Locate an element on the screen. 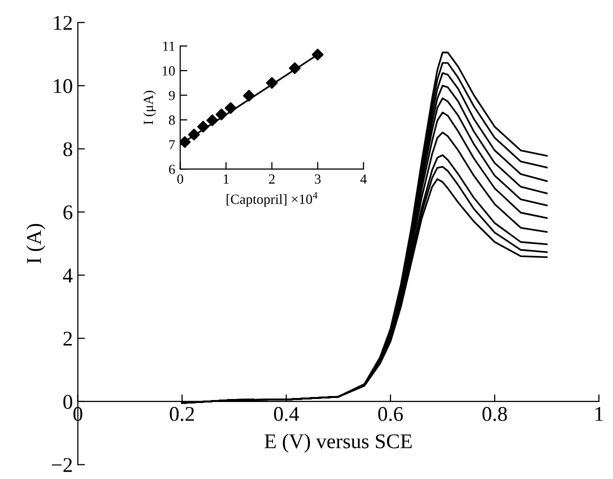  x-axis-title: E (V) versus SCE is located at coordinates (338, 443).